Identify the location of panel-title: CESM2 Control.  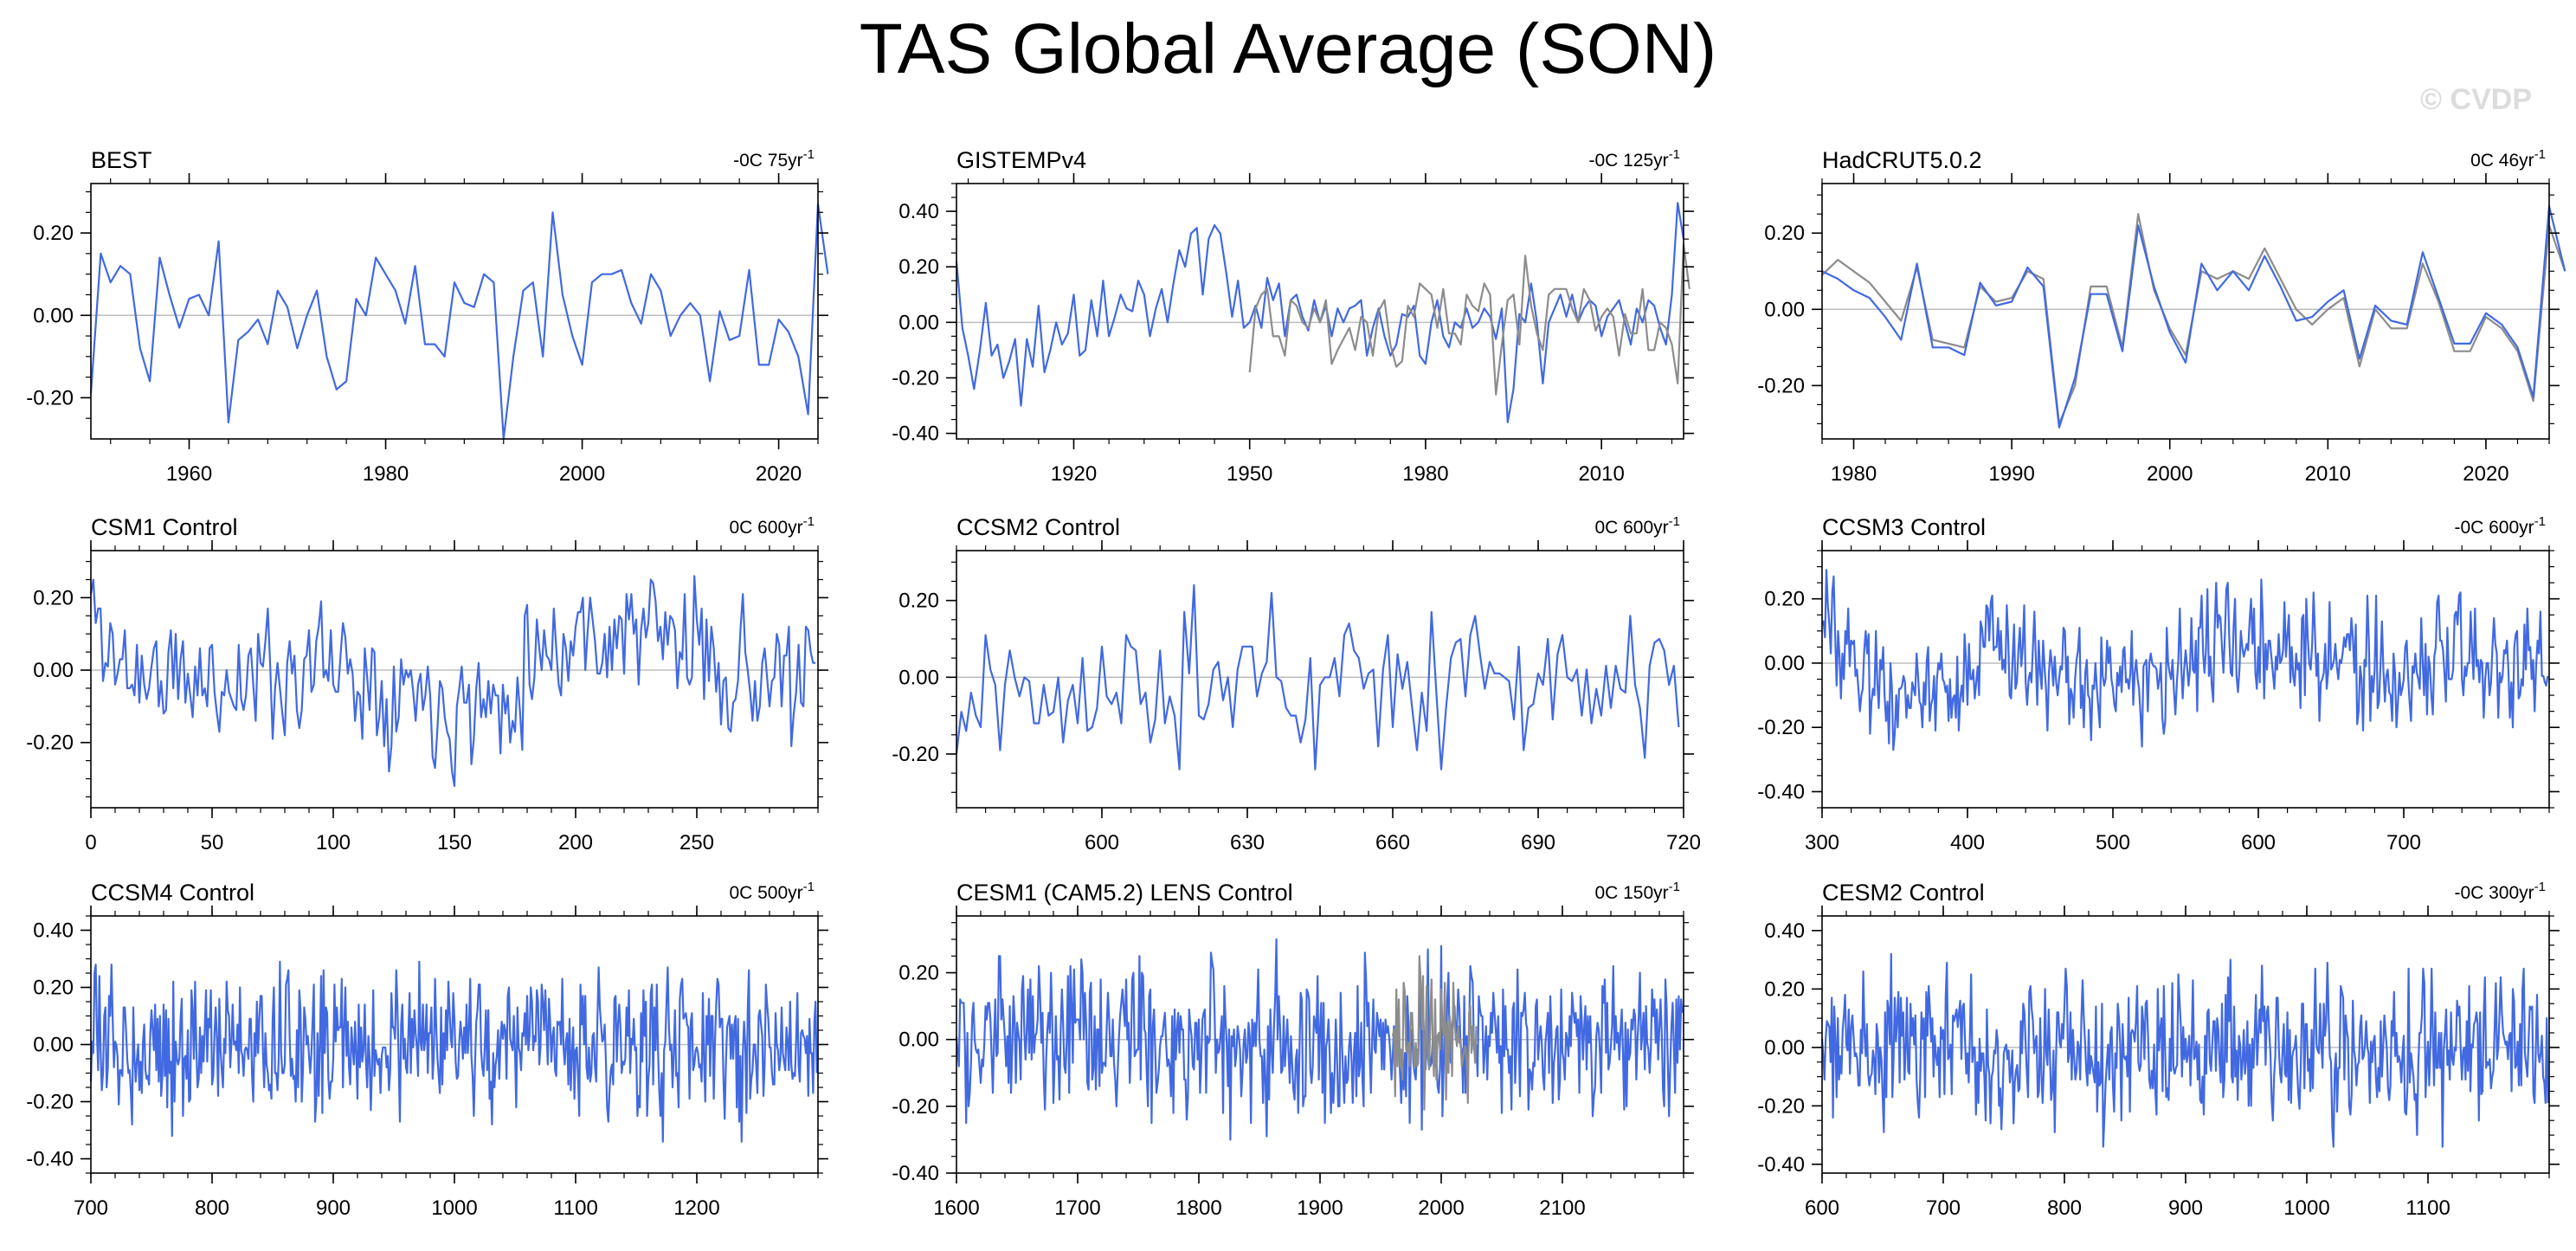
(1903, 893).